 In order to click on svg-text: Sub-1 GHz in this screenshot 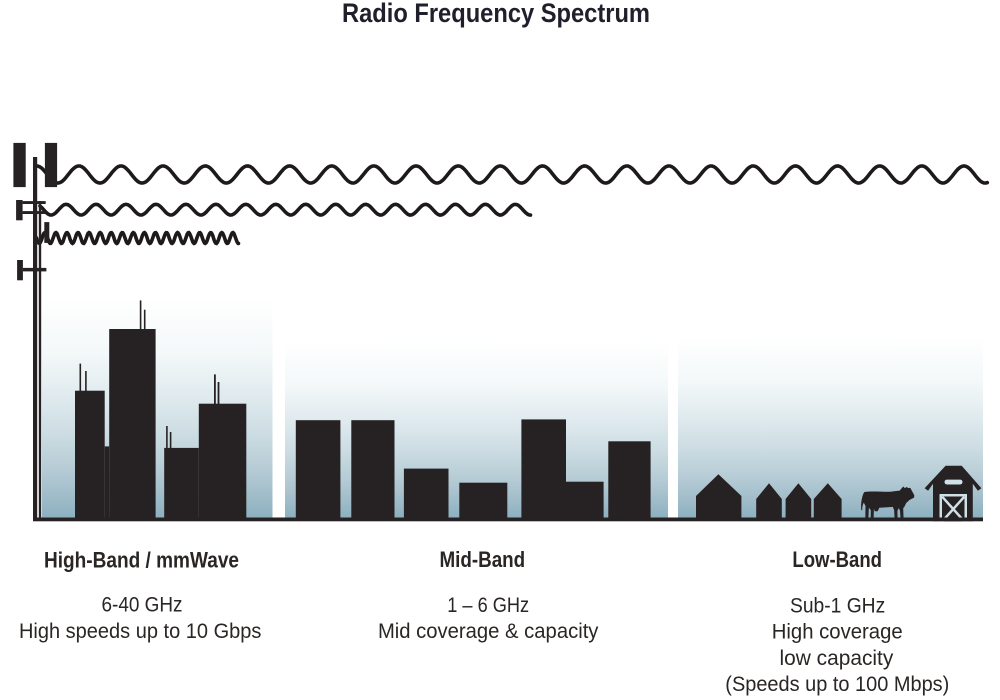, I will do `click(837, 605)`.